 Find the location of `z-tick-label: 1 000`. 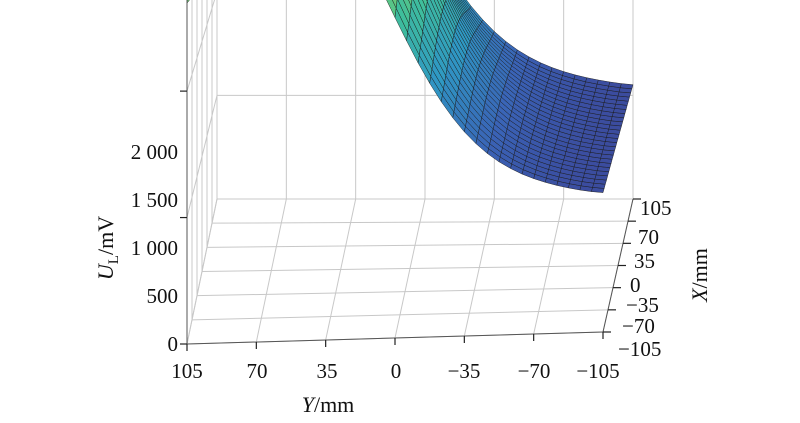

z-tick-label: 1 000 is located at coordinates (154, 248).